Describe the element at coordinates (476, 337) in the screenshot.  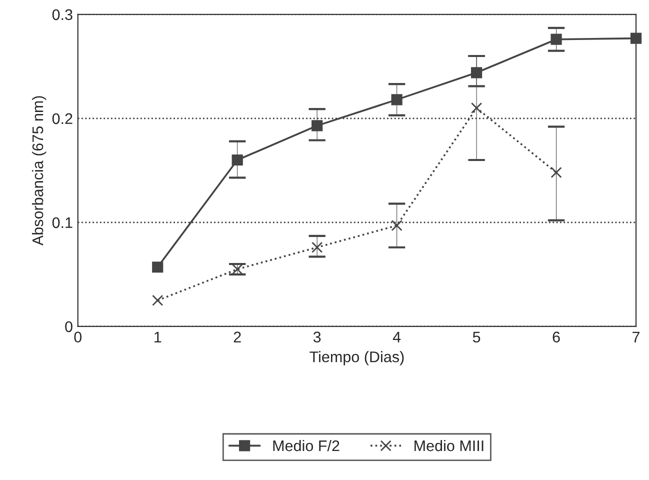
I see `x-tick-label: 5` at that location.